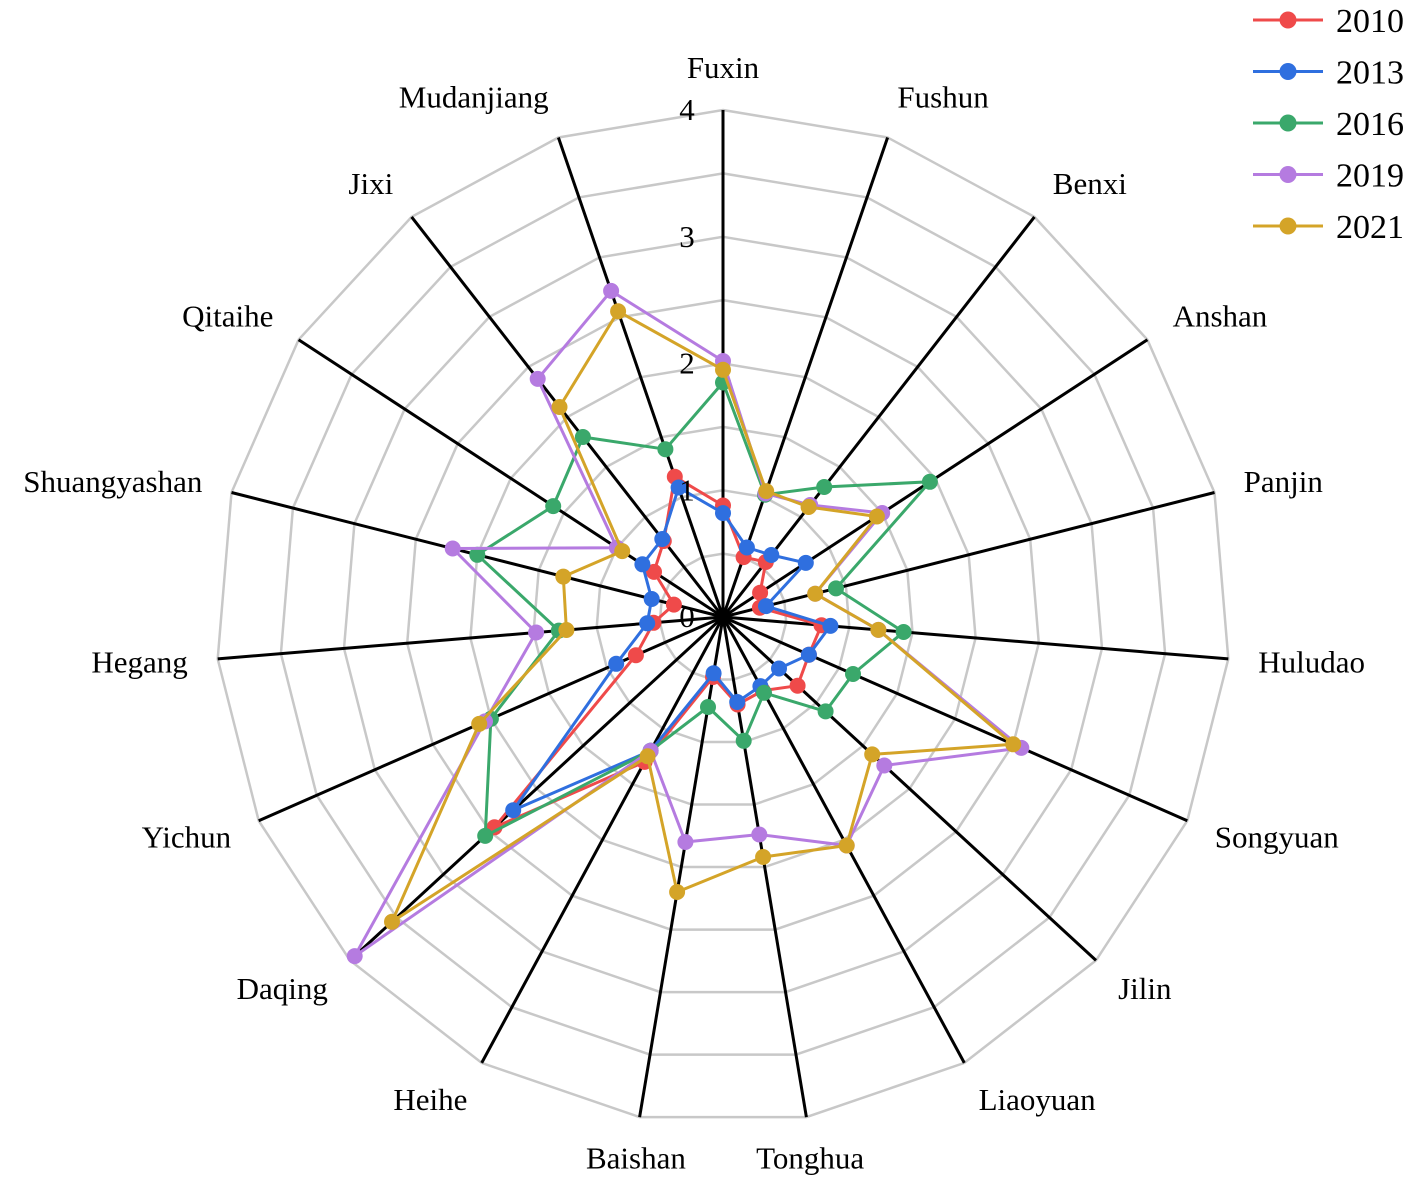 The image size is (1417, 1184). I want to click on radial-tick-labels: 0 1 2 3 4, so click(687, 363).